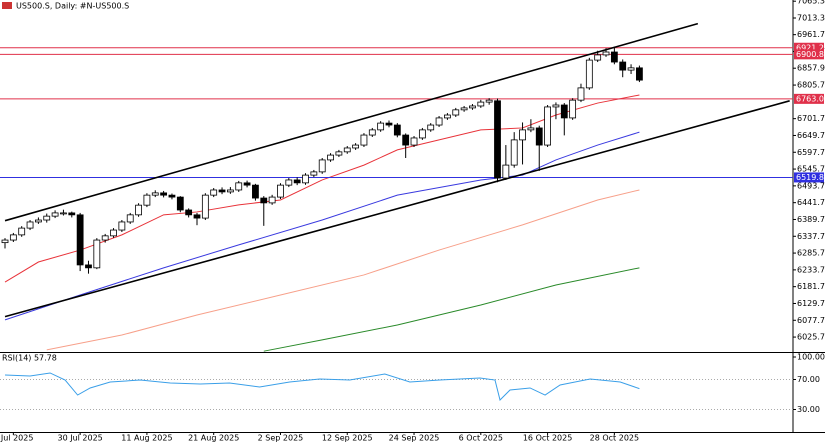 The width and height of the screenshot is (825, 445). What do you see at coordinates (213, 438) in the screenshot?
I see `x-tick-label: 21 Aug 2025` at bounding box center [213, 438].